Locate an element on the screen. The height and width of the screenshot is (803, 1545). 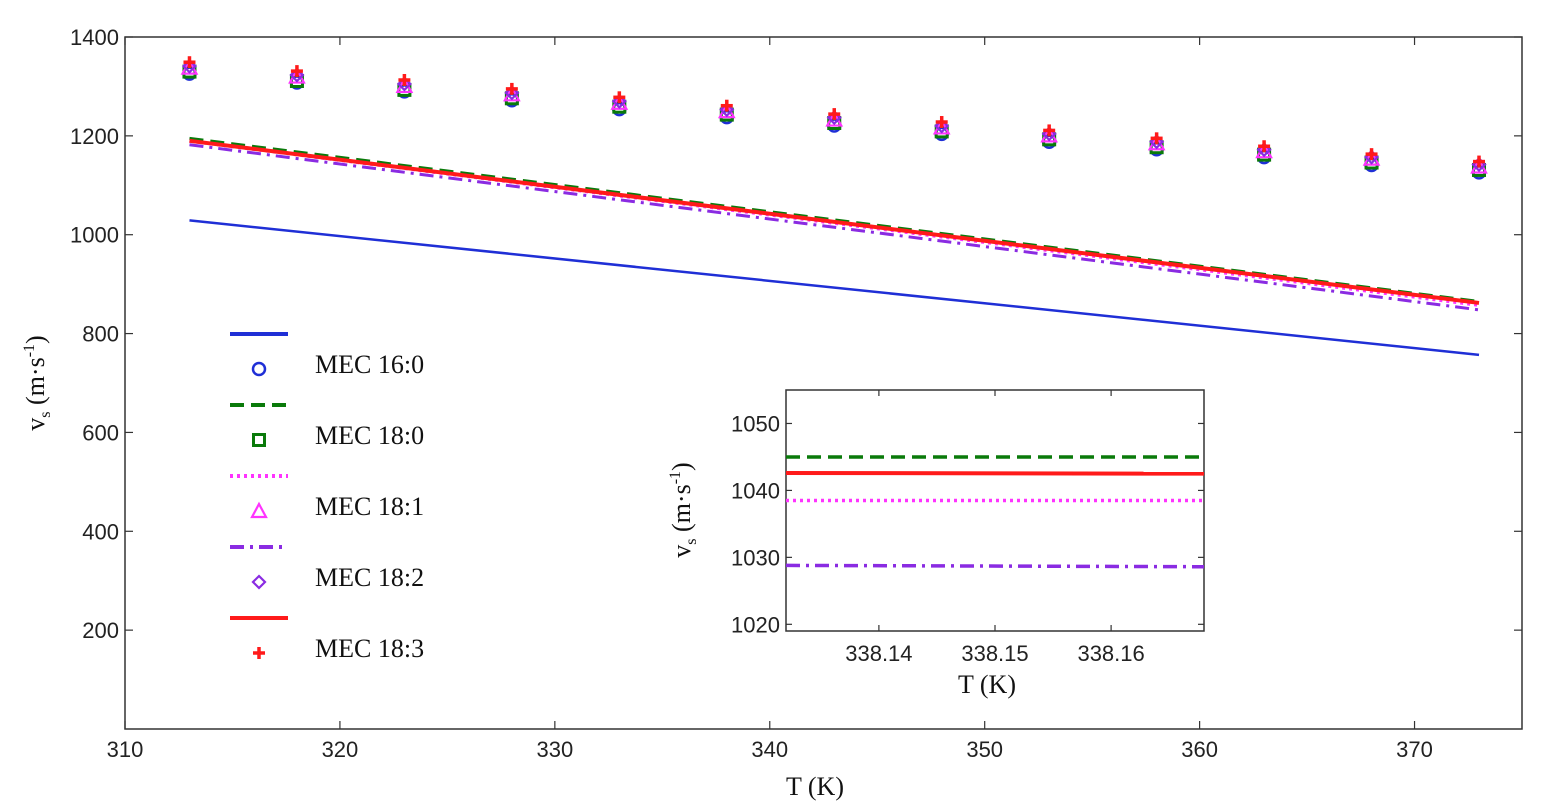
x-tick-label: 360 is located at coordinates (1199, 749).